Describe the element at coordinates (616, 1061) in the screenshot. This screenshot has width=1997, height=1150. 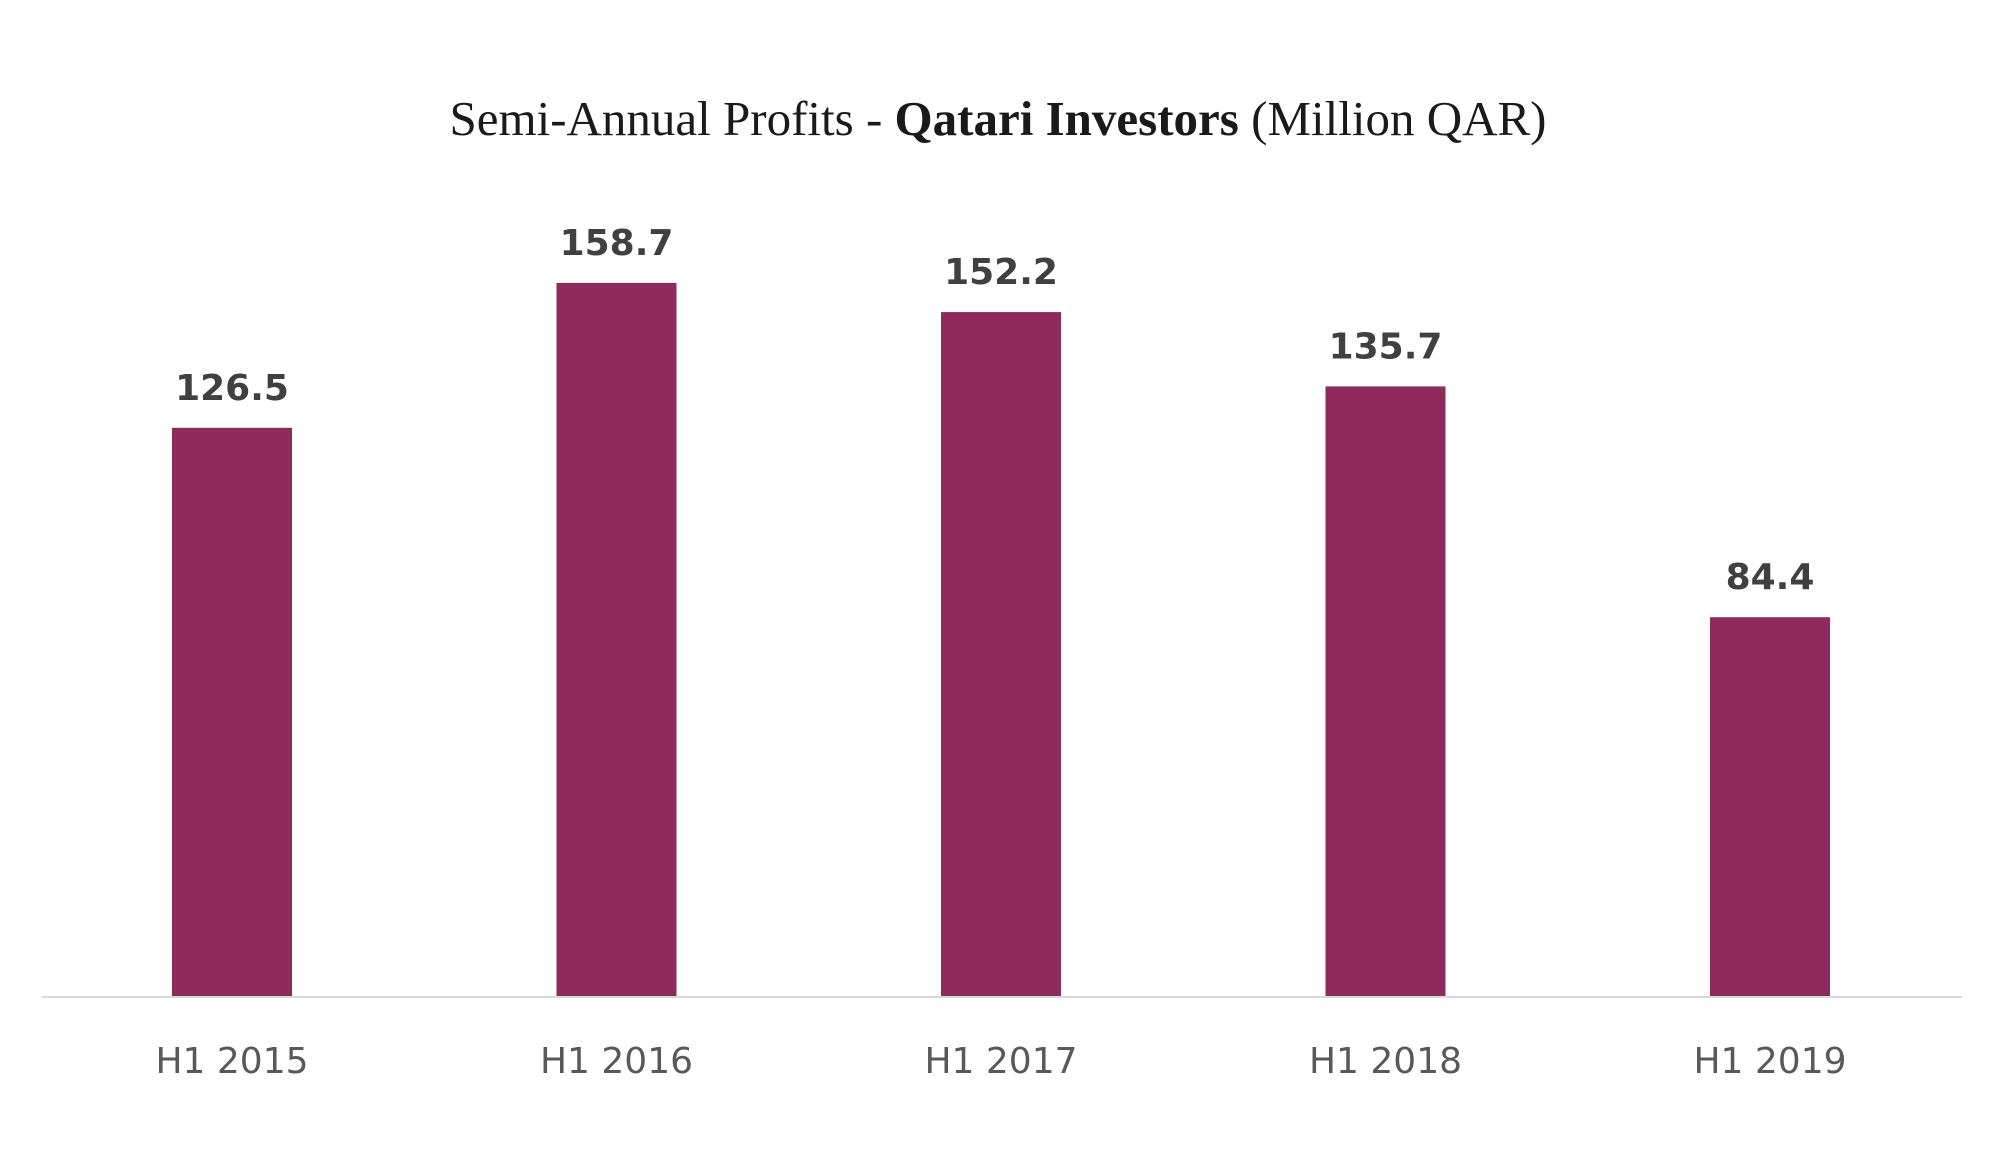
I see `category-label: H1 2016` at that location.